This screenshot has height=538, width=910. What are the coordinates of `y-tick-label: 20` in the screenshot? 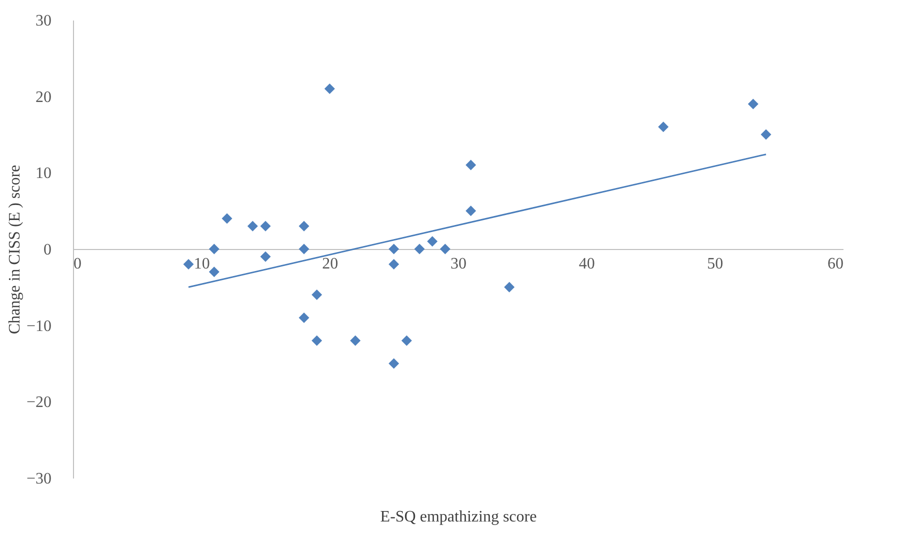 It's located at (44, 97).